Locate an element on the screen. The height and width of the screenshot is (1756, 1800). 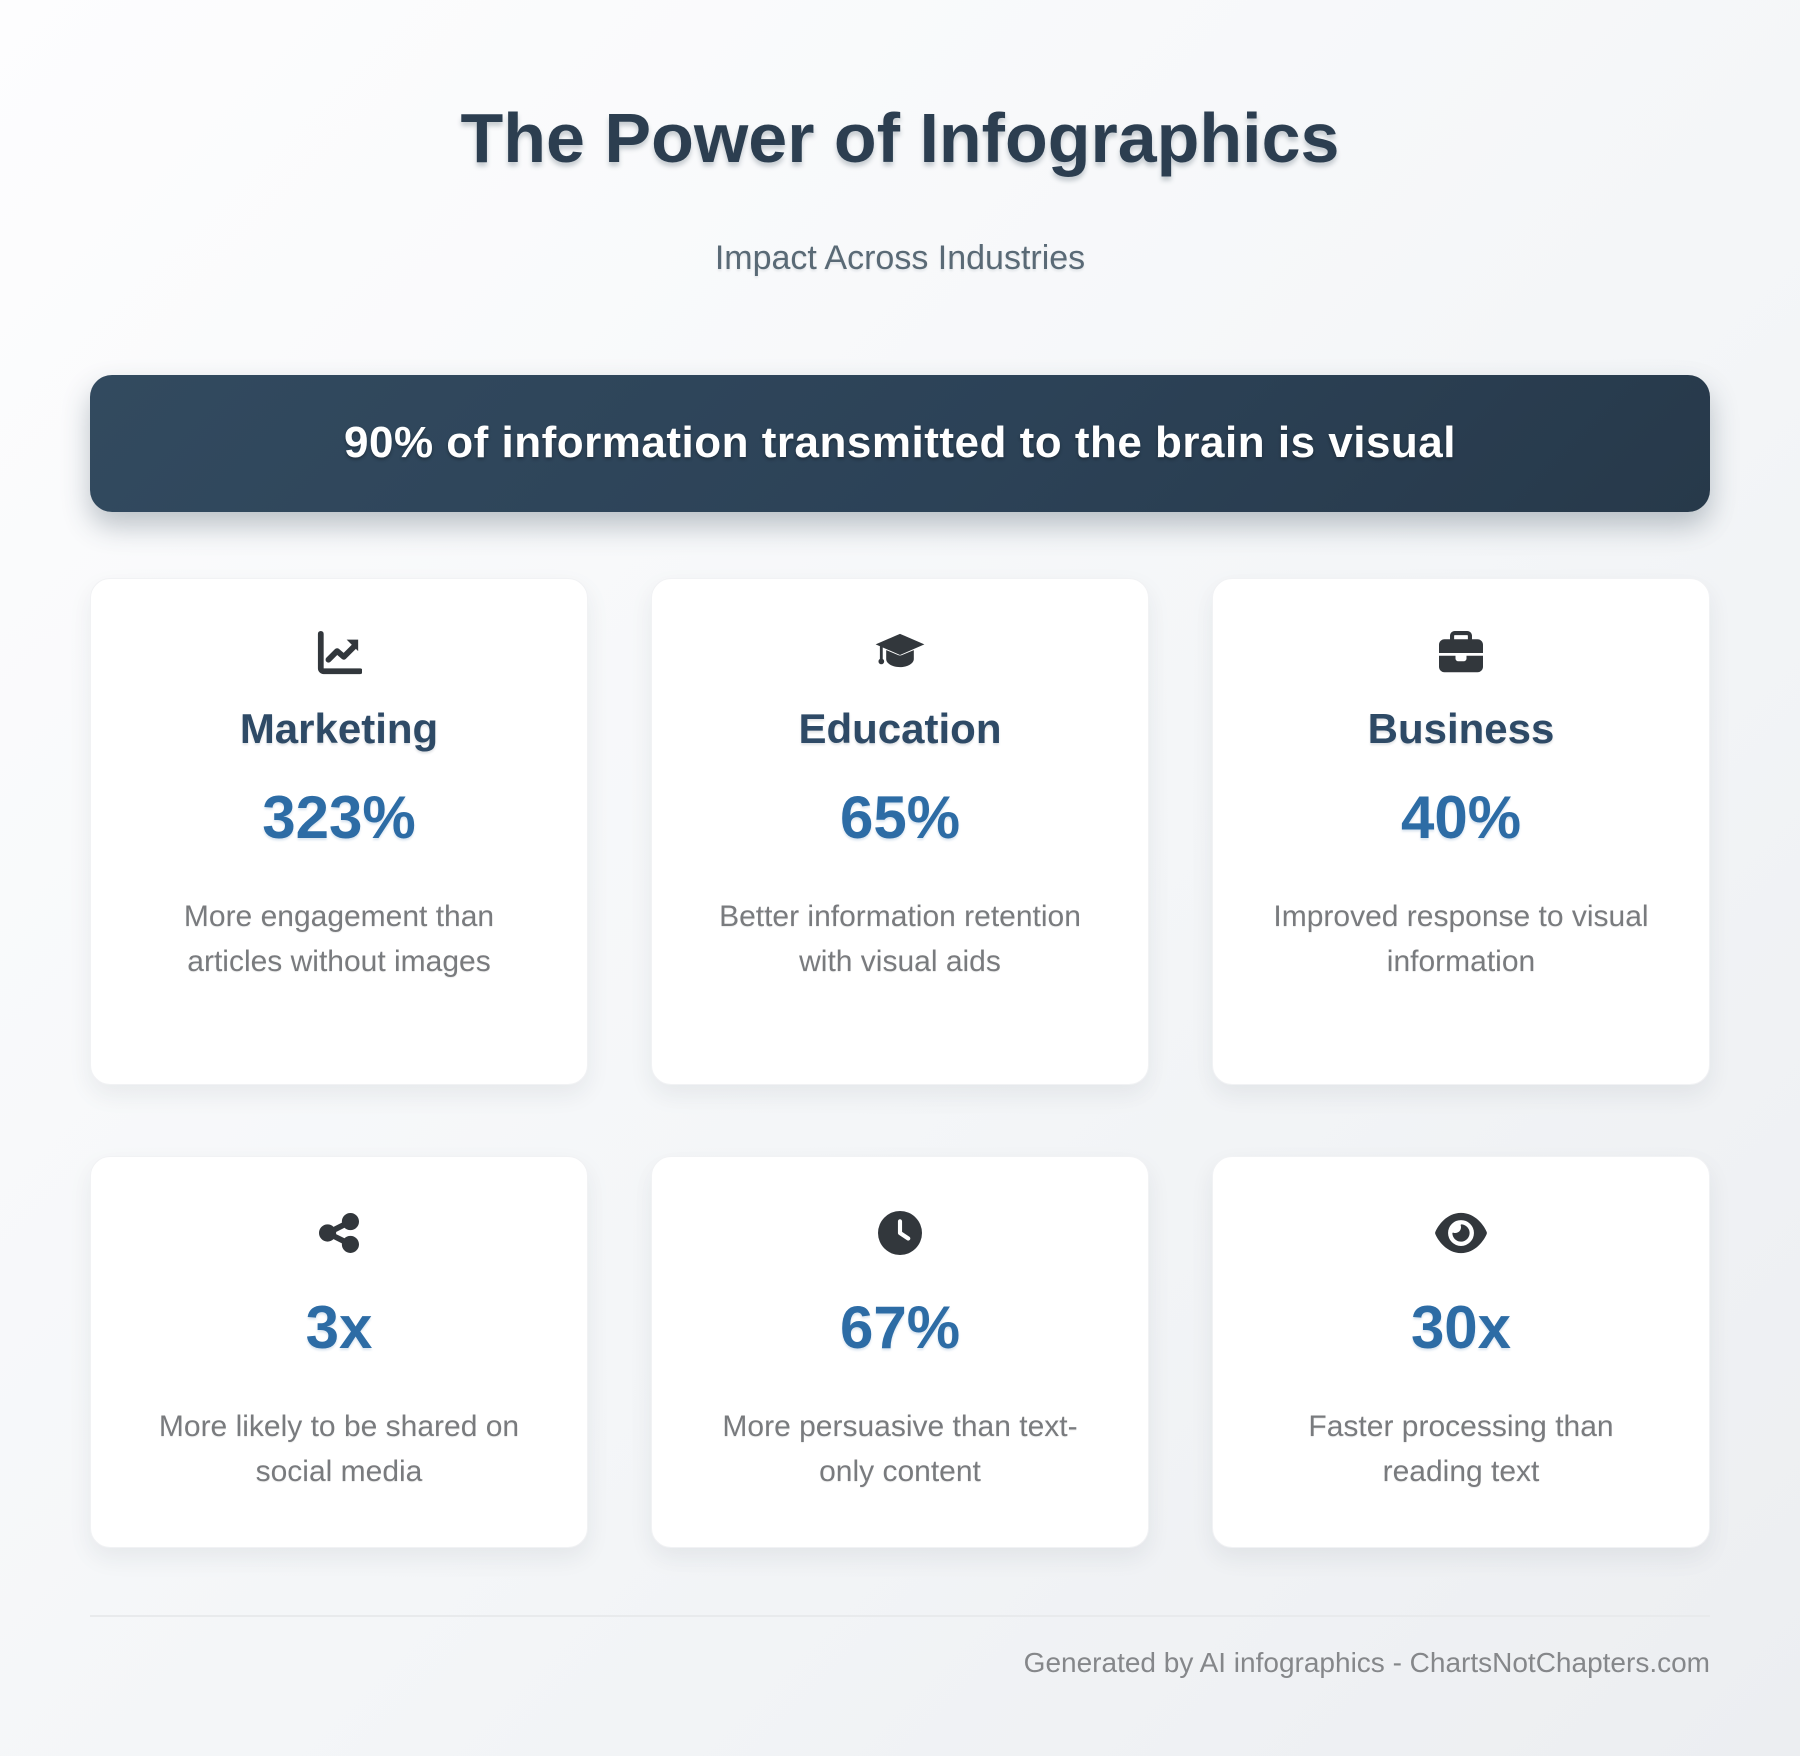
graduation-cap-icon is located at coordinates (900, 653).